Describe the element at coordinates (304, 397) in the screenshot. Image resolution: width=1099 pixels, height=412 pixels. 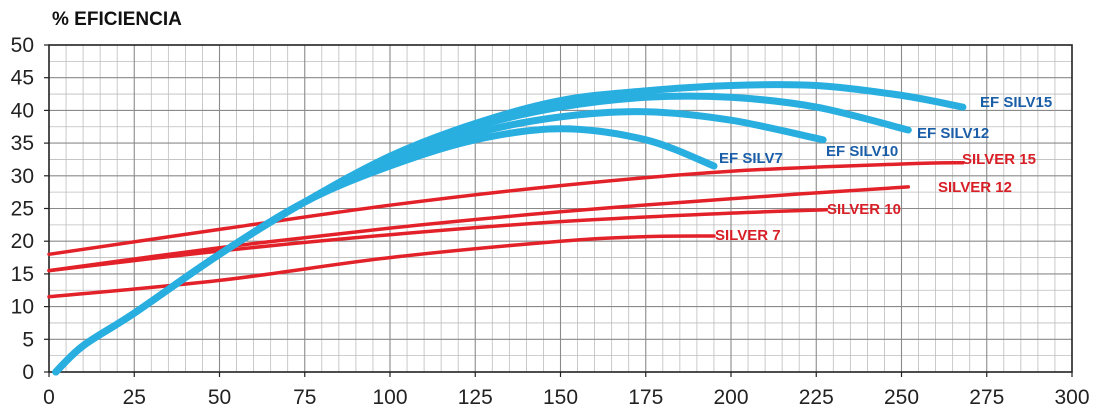
I see `x-tick-label: 75` at that location.